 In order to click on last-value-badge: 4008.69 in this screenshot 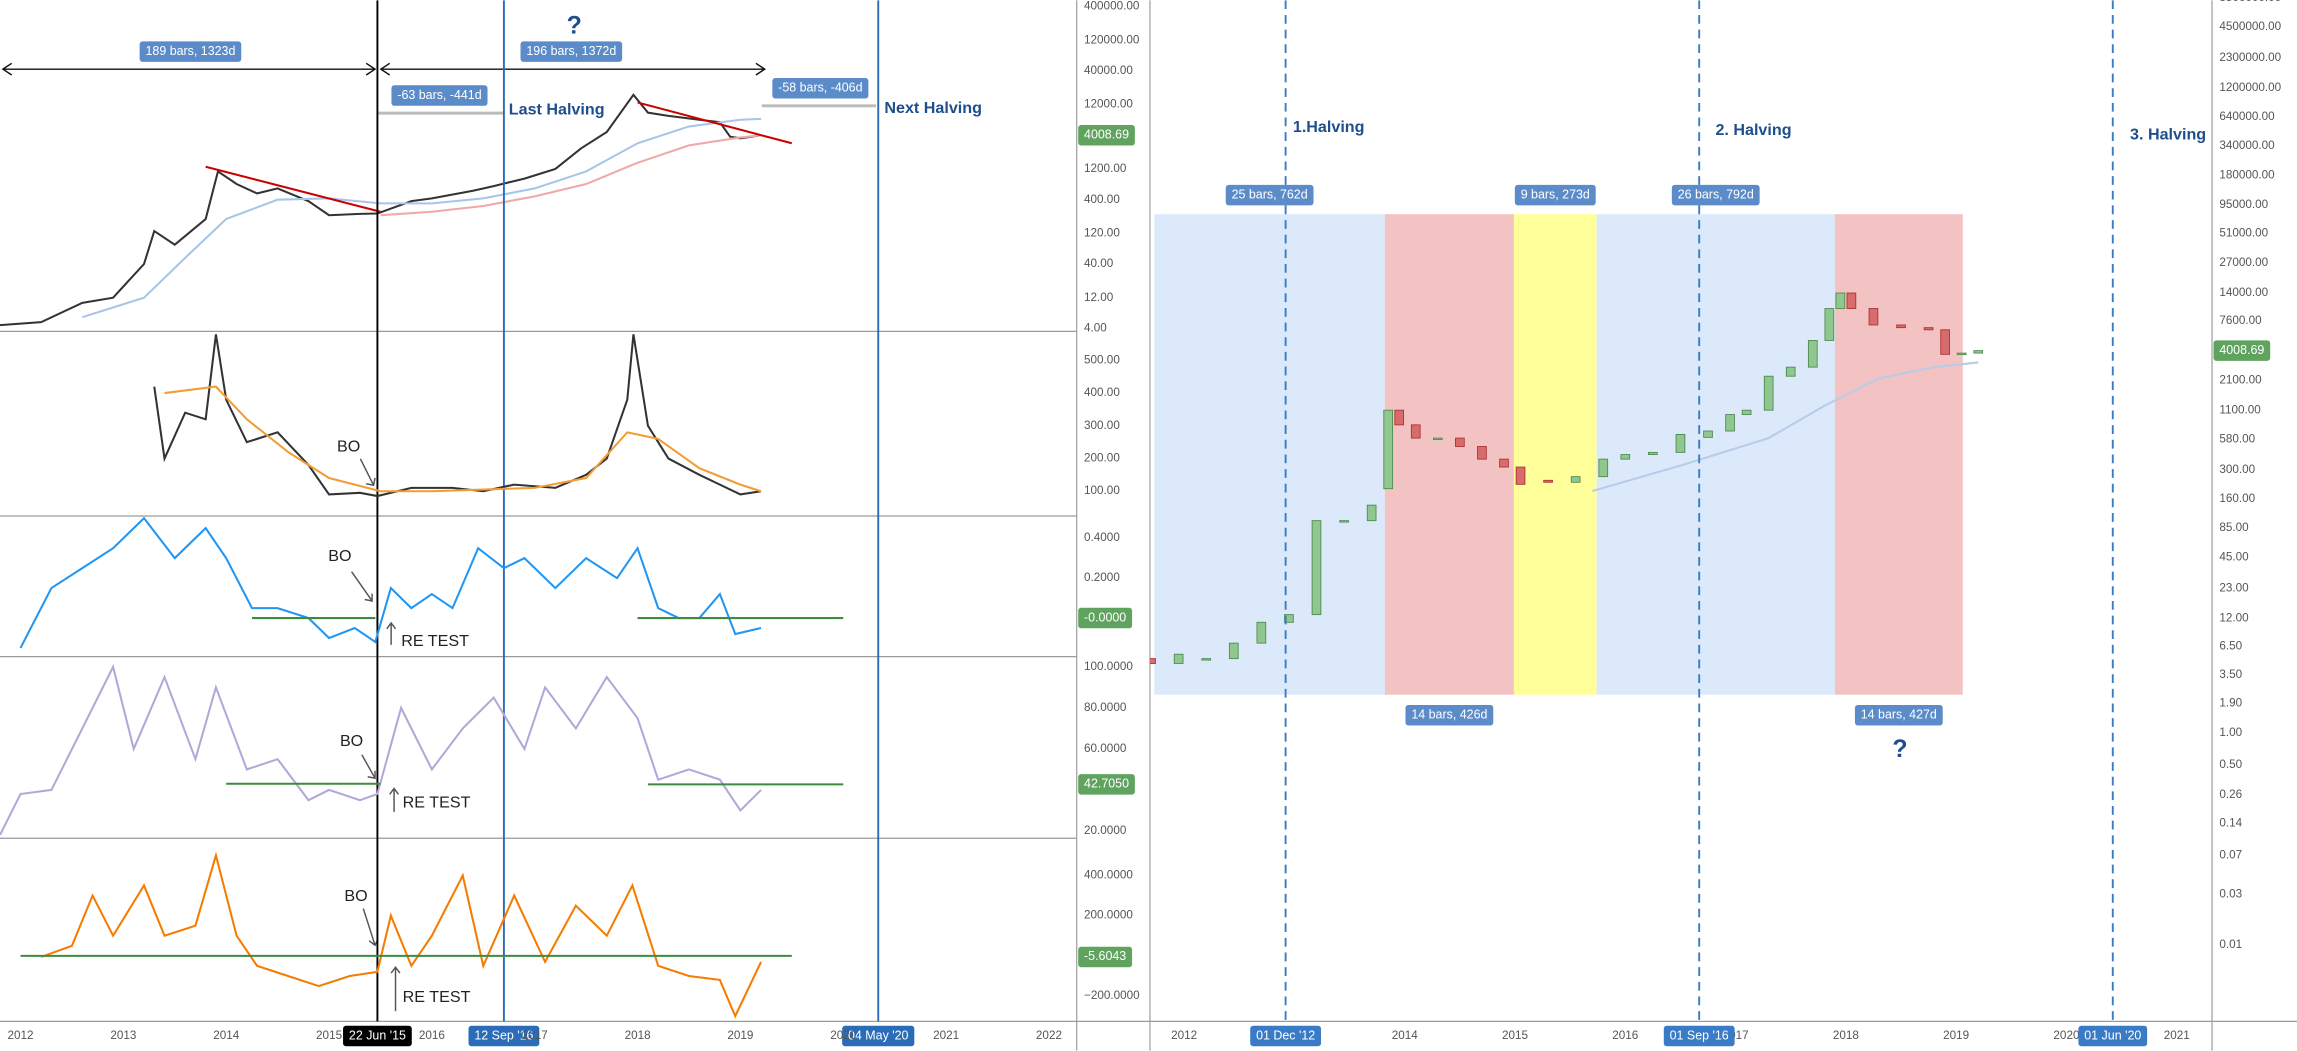, I will do `click(2242, 350)`.